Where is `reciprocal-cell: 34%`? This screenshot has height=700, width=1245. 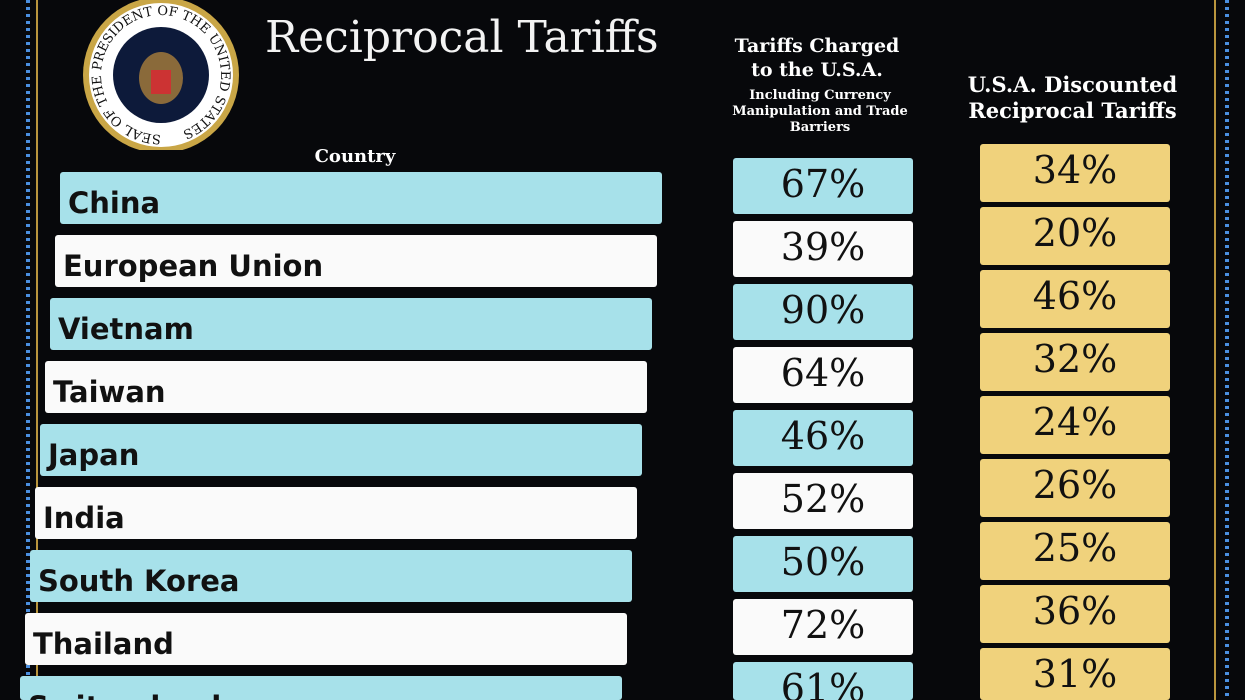
reciprocal-cell: 34% is located at coordinates (1075, 173).